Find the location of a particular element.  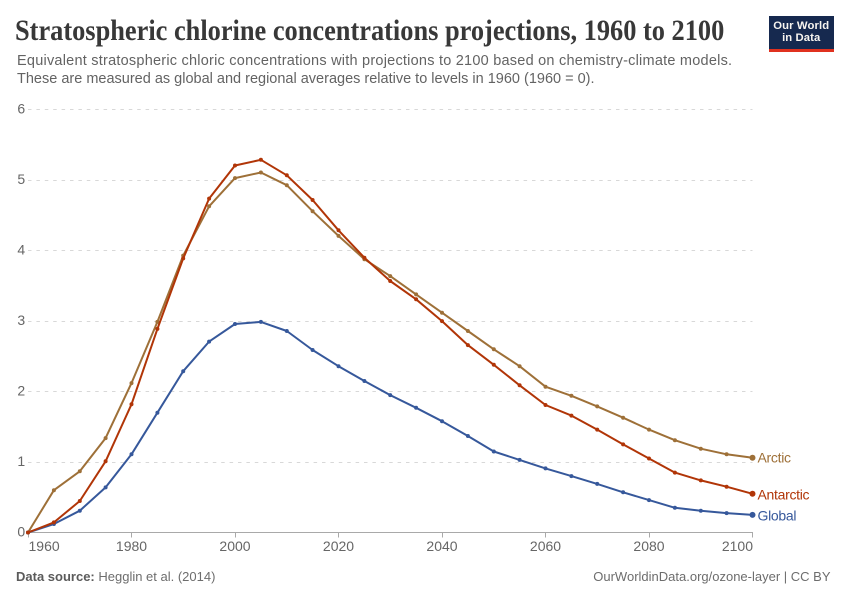

svg-text: 4 is located at coordinates (21, 250).